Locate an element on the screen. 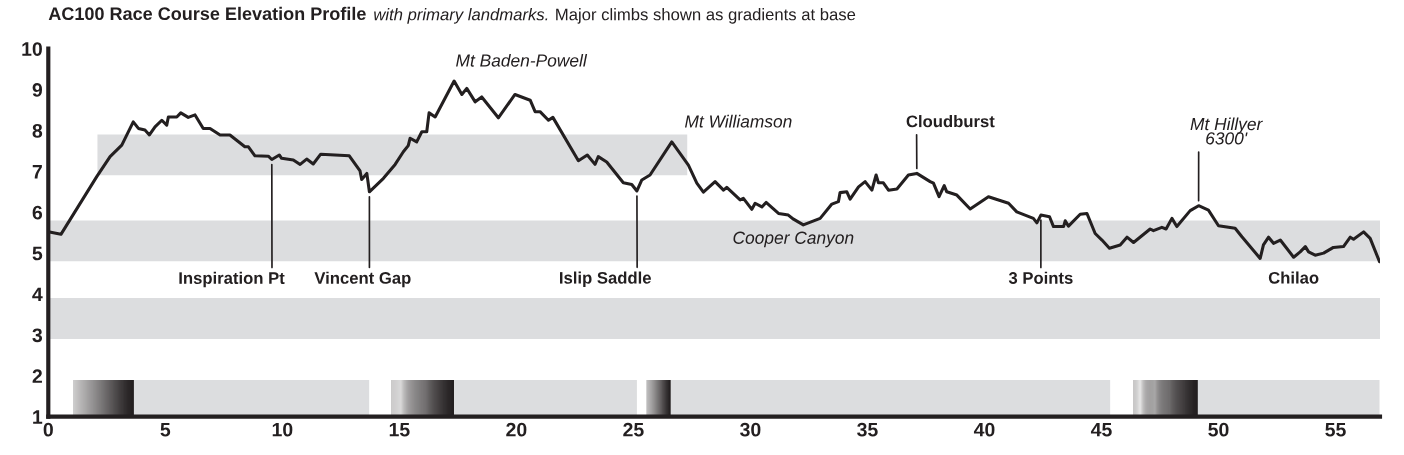  y-tick-label: 6 is located at coordinates (37, 212).